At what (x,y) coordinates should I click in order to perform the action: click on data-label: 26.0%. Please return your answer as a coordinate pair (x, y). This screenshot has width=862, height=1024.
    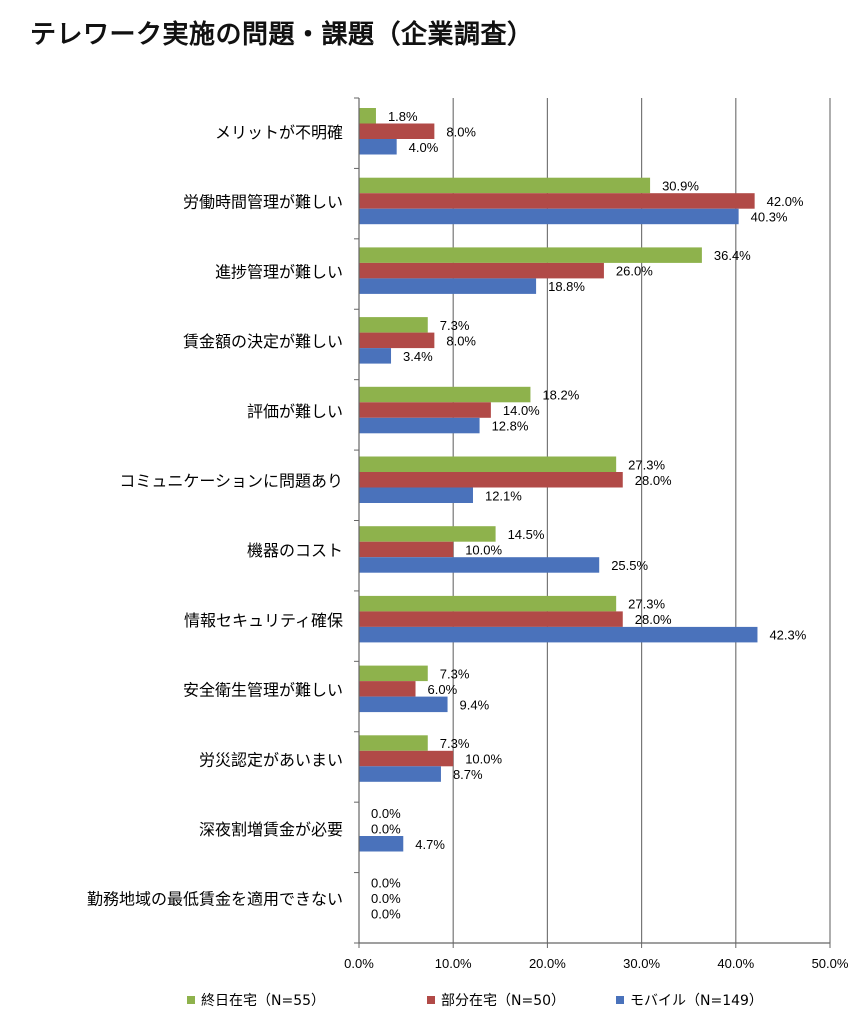
    Looking at the image, I should click on (634, 271).